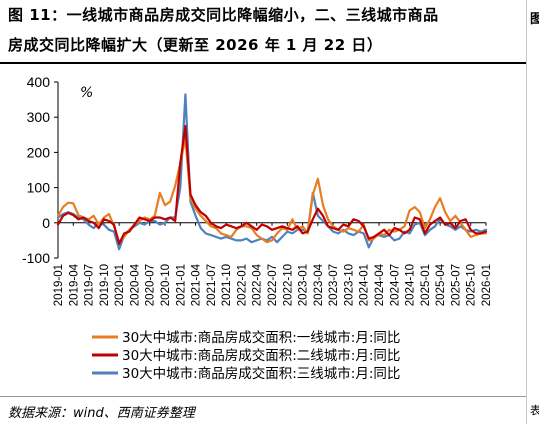 The width and height of the screenshot is (539, 424). I want to click on x-tick-label: 2025-10, so click(472, 285).